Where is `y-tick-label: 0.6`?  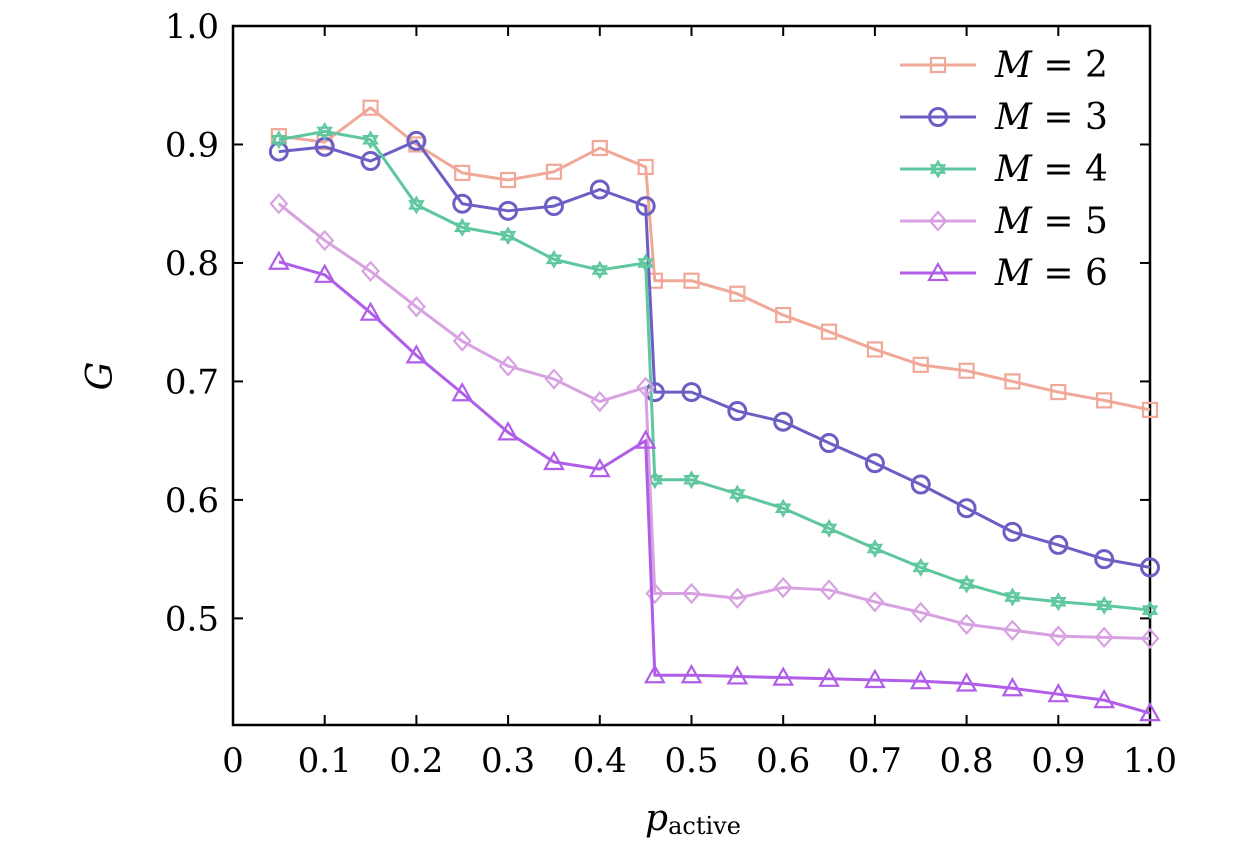
y-tick-label: 0.6 is located at coordinates (192, 501).